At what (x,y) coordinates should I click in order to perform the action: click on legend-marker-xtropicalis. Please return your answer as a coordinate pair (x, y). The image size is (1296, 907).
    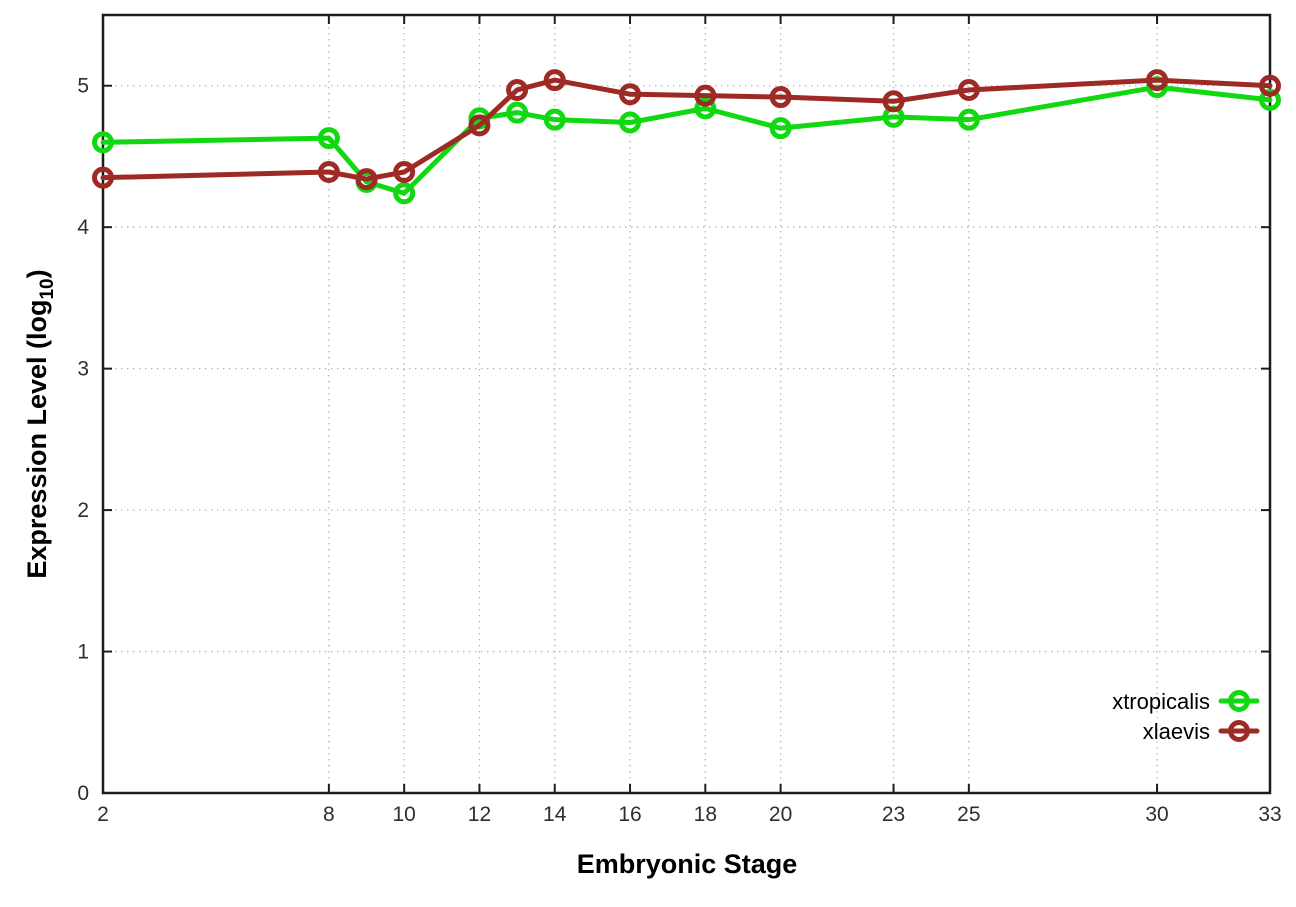
    Looking at the image, I should click on (1239, 701).